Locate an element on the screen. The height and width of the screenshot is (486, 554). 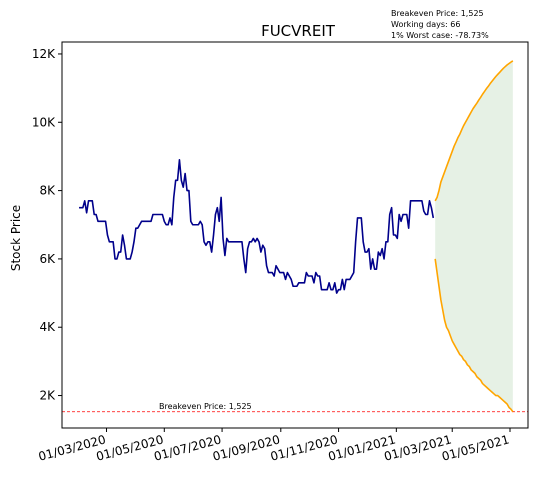
y-tick-label-0: 2K is located at coordinates (47, 396).